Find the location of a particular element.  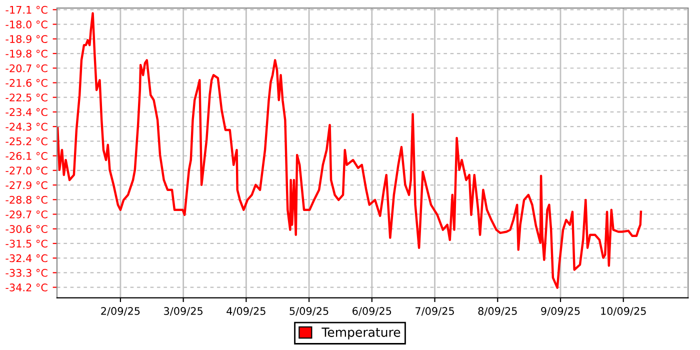

x-tick-label: 2/09/25 is located at coordinates (120, 311).